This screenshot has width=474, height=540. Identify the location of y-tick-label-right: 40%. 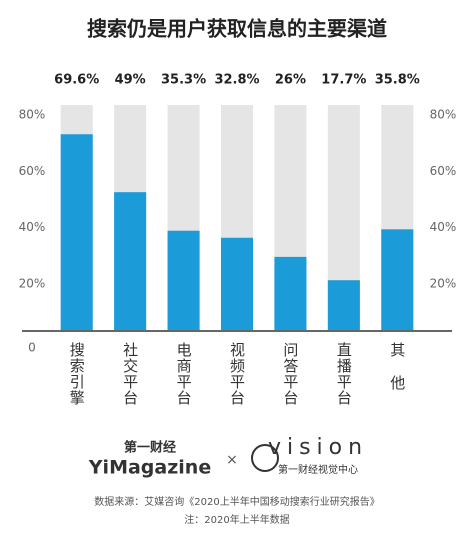
(443, 227).